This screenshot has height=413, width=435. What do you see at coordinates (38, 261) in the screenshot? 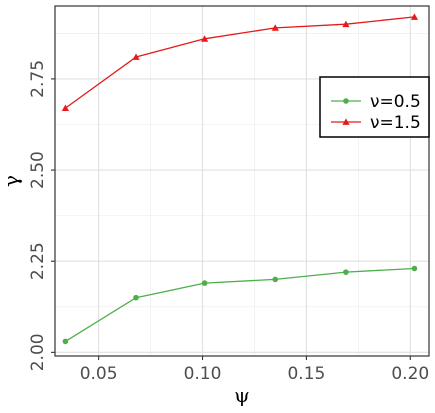
I see `y-tick-label: 2.25` at bounding box center [38, 261].